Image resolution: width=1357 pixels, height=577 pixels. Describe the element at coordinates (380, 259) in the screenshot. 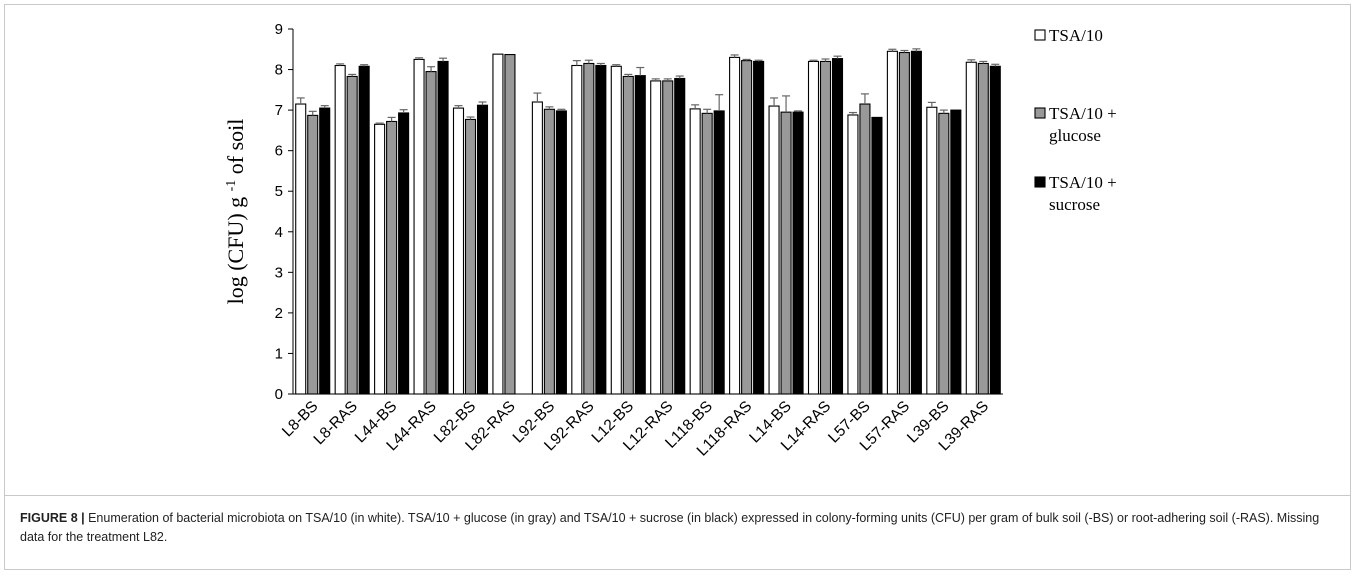

I see `bar-L44-BS-s0` at that location.